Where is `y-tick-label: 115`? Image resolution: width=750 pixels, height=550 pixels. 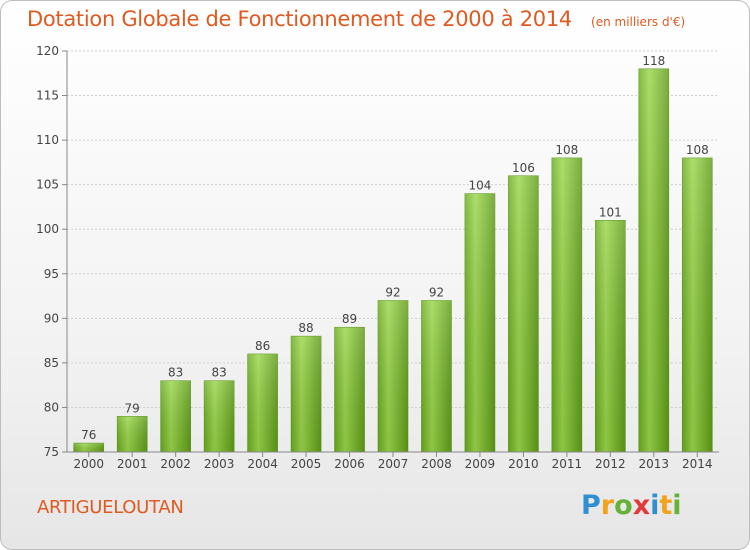 y-tick-label: 115 is located at coordinates (47, 96).